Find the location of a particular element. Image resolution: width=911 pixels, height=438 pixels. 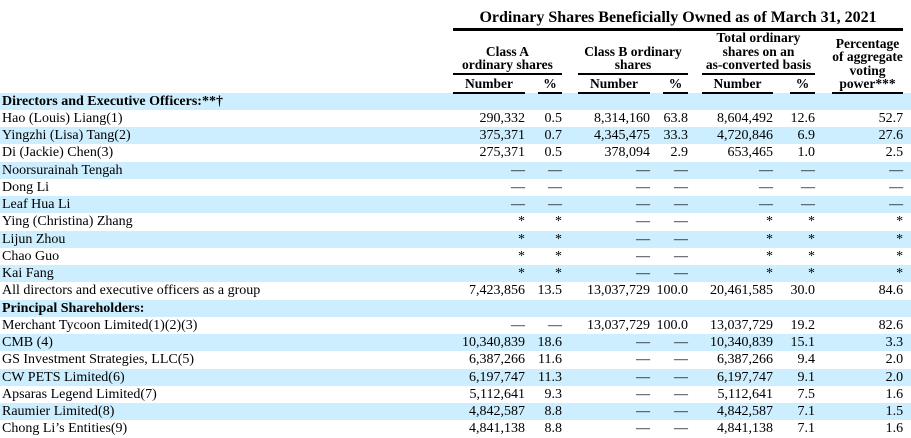

cell-class-a-percent: 11.6 is located at coordinates (550, 360).